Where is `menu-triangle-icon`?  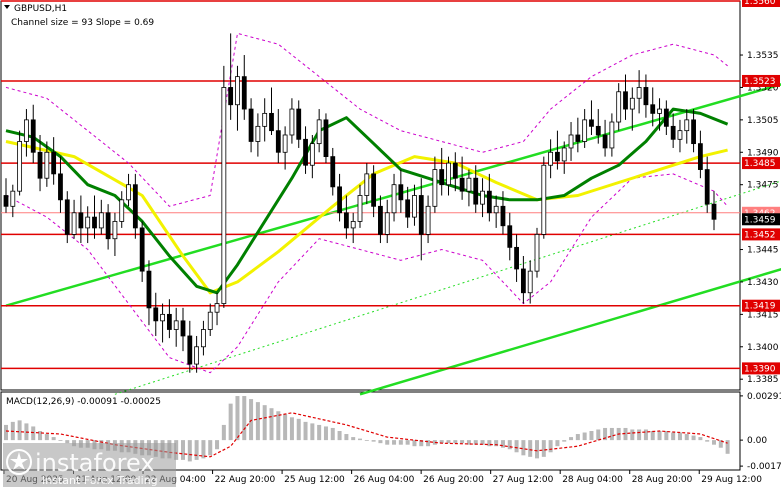
menu-triangle-icon is located at coordinates (7, 7).